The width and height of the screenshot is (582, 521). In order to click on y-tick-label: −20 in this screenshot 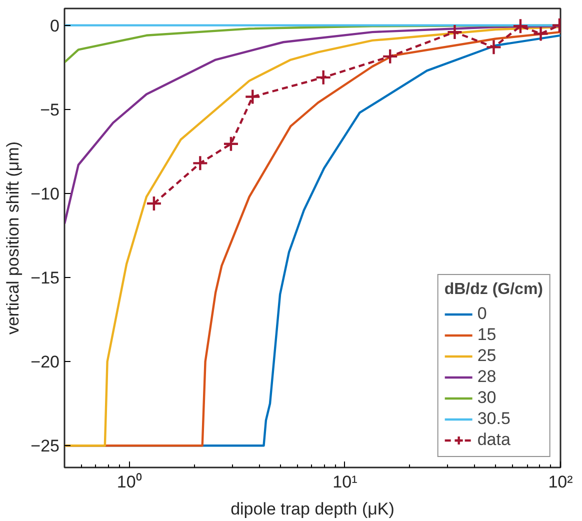, I will do `click(45, 362)`.